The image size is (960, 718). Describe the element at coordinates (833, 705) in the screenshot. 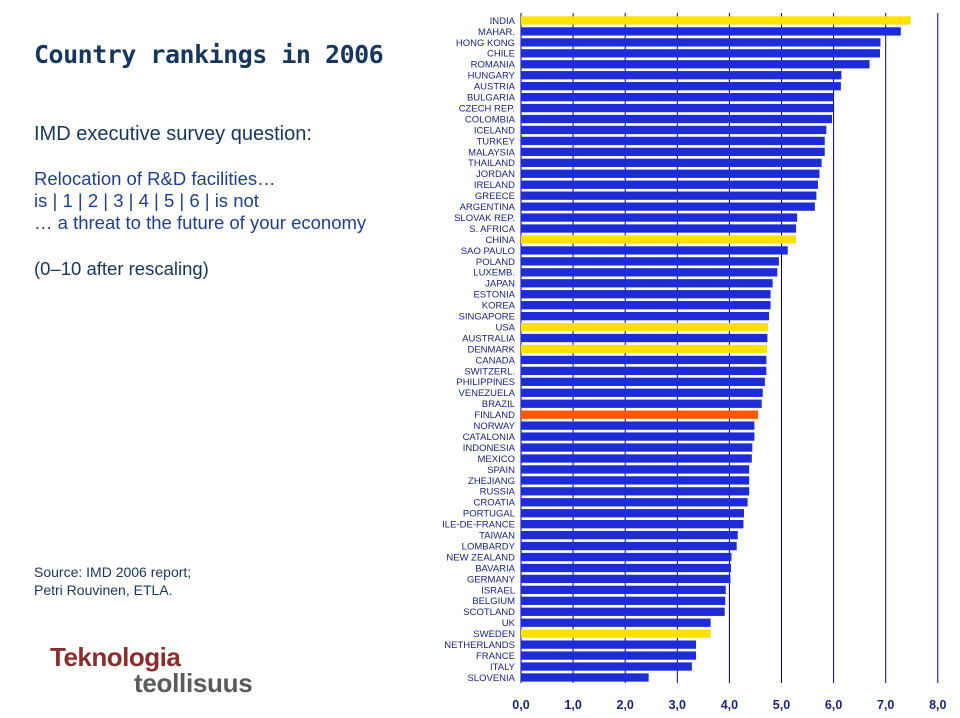

I see `x-tick-label: 6,0` at that location.